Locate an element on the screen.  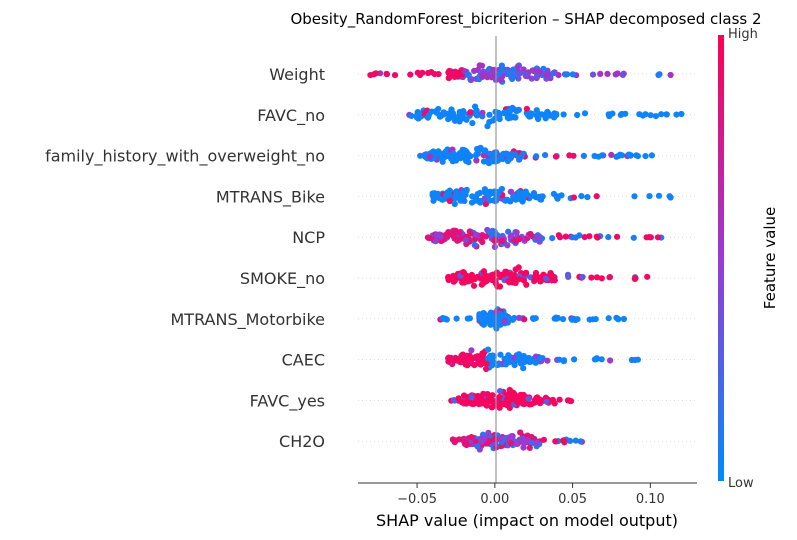
x-tick-label: 0.10 is located at coordinates (650, 499).